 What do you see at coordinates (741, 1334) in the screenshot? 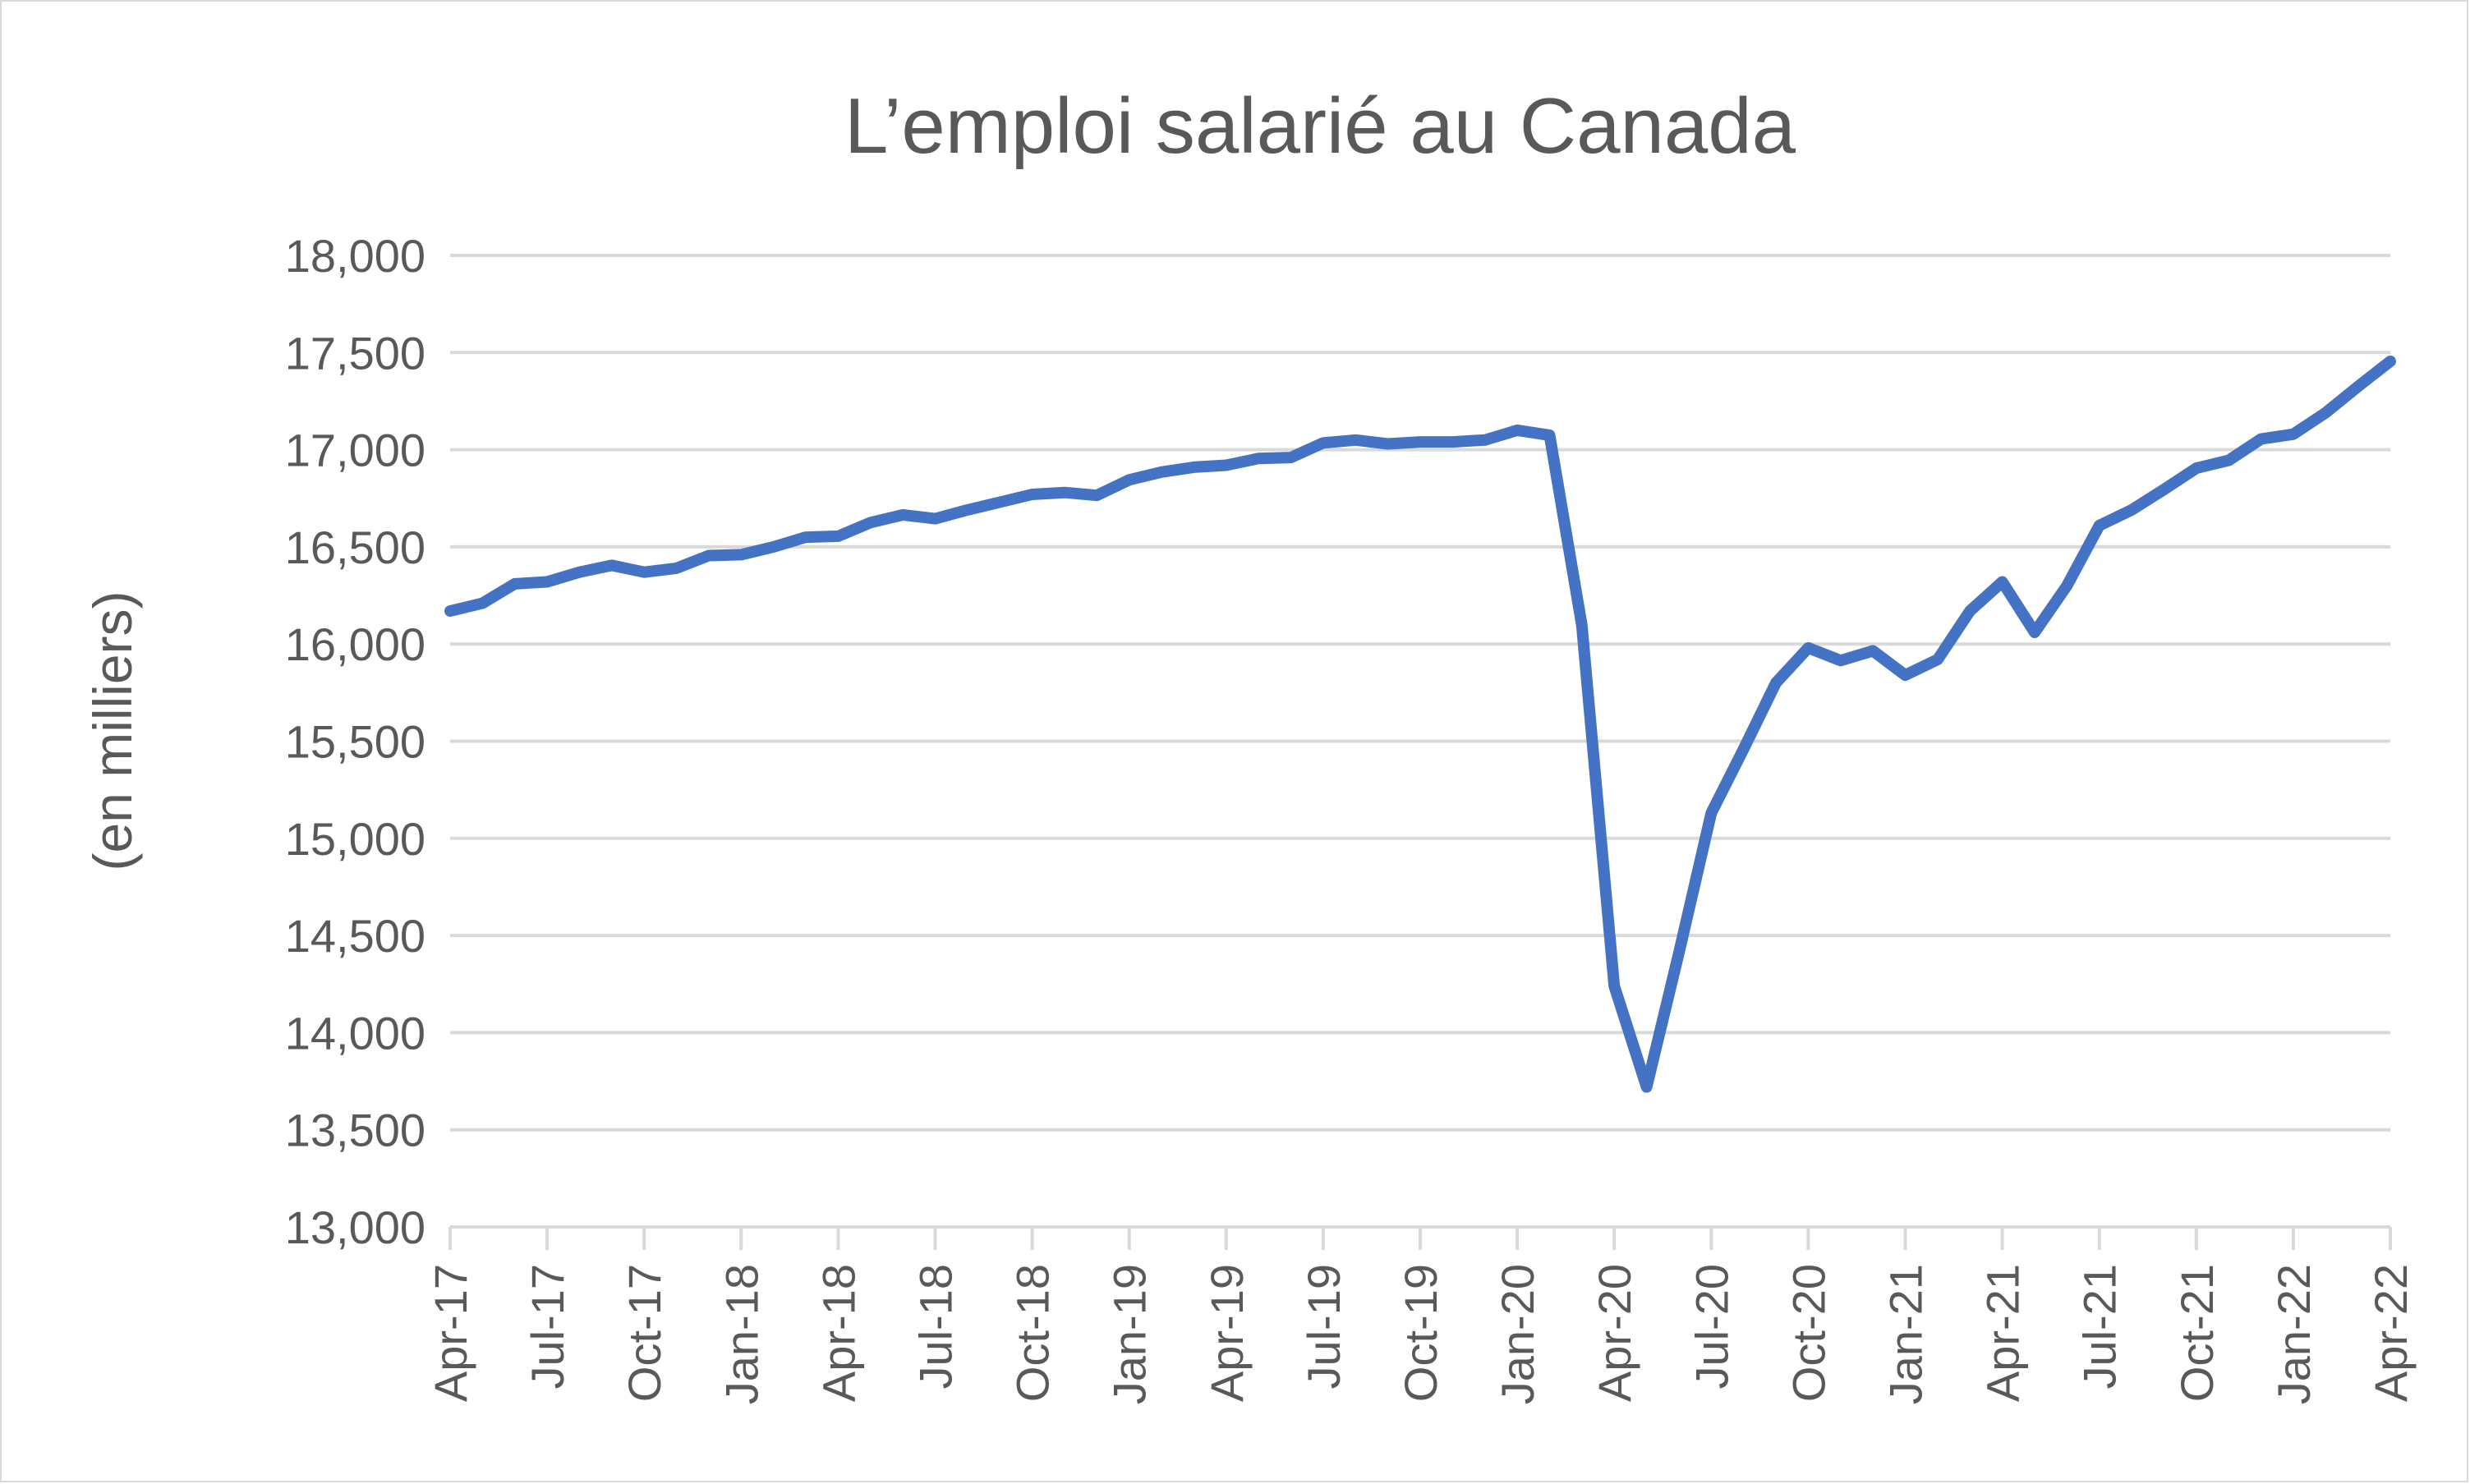
I see `x-tick-label: Jan-18` at bounding box center [741, 1334].